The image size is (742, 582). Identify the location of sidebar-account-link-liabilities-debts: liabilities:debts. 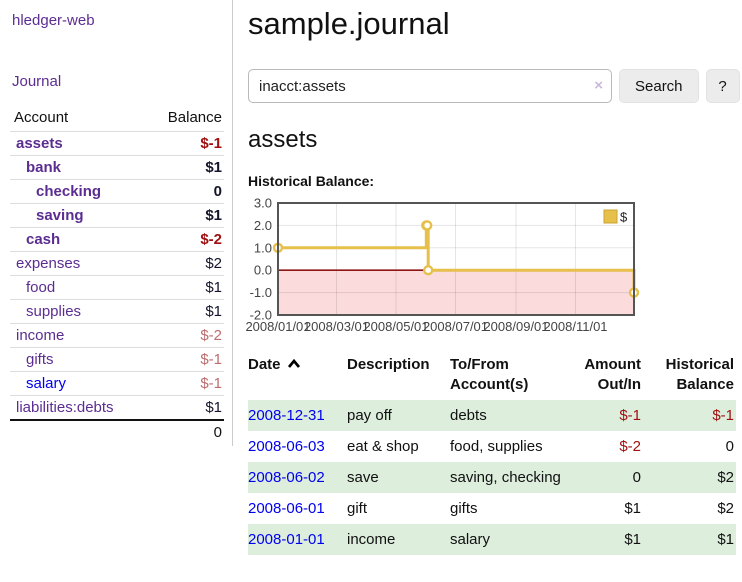
(65, 407).